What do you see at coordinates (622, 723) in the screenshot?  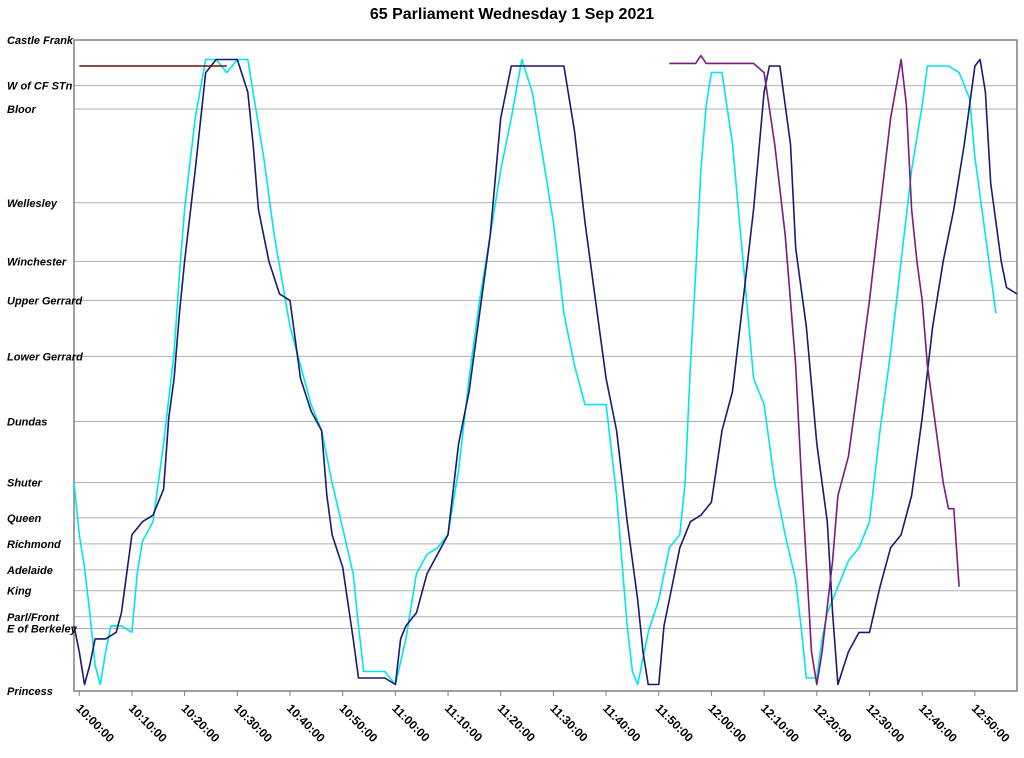 I see `x-tick-label: 11:40:00` at bounding box center [622, 723].